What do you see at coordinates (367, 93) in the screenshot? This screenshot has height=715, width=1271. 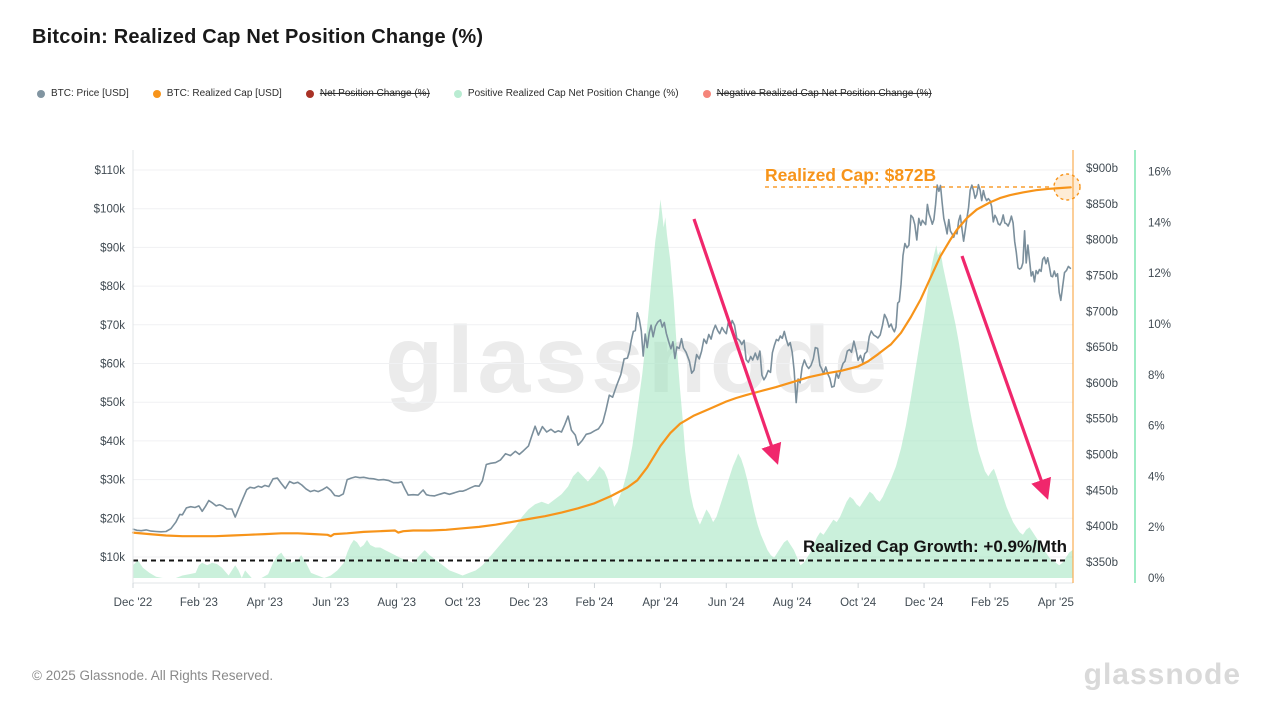 I see `legend-item-net-position-change: Net Position Change (%)` at bounding box center [367, 93].